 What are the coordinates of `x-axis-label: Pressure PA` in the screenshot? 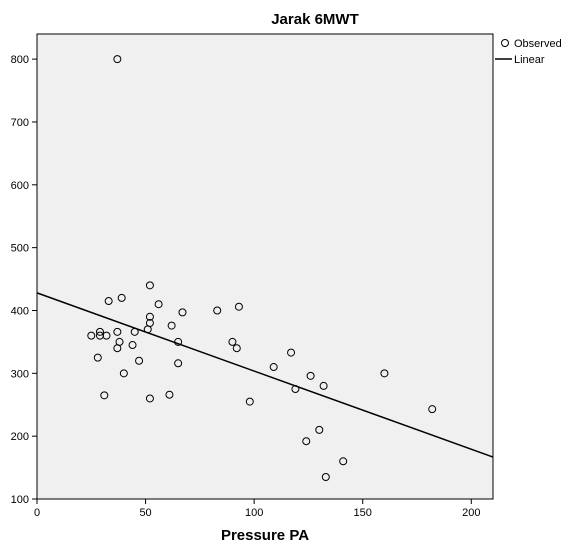 It's located at (265, 535).